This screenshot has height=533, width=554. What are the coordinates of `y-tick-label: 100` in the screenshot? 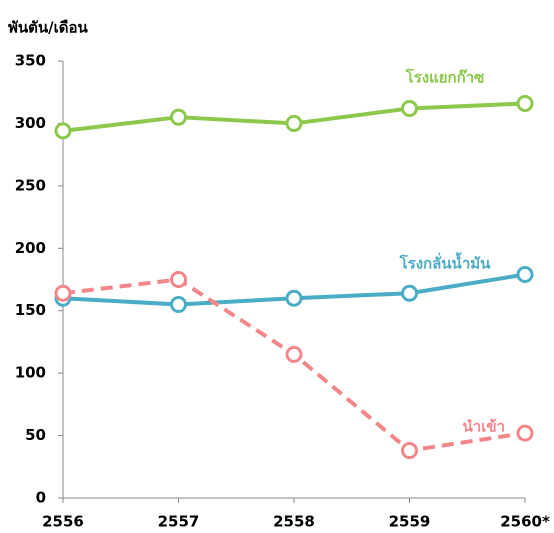 It's located at (30, 373).